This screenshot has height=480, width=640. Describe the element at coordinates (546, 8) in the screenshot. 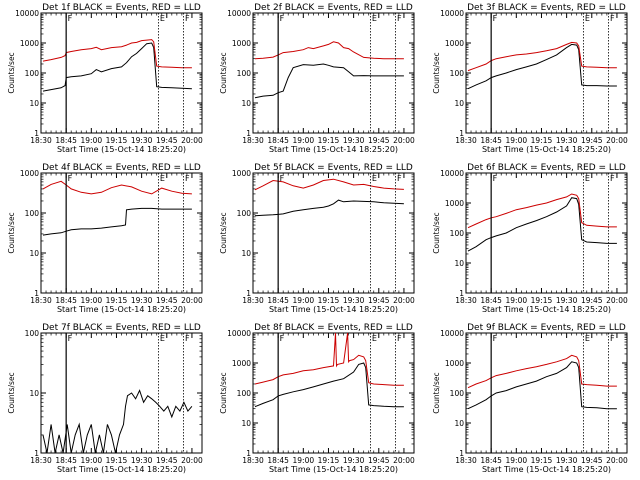

I see `panel-title: Det 3f BLACK = Events, RED = LLD` at that location.